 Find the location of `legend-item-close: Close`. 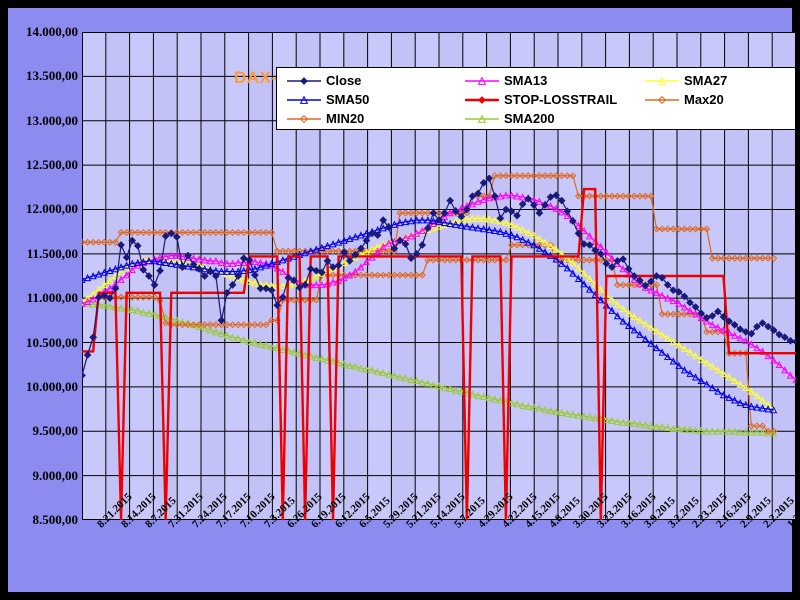

legend-item-close: Close is located at coordinates (374, 80).